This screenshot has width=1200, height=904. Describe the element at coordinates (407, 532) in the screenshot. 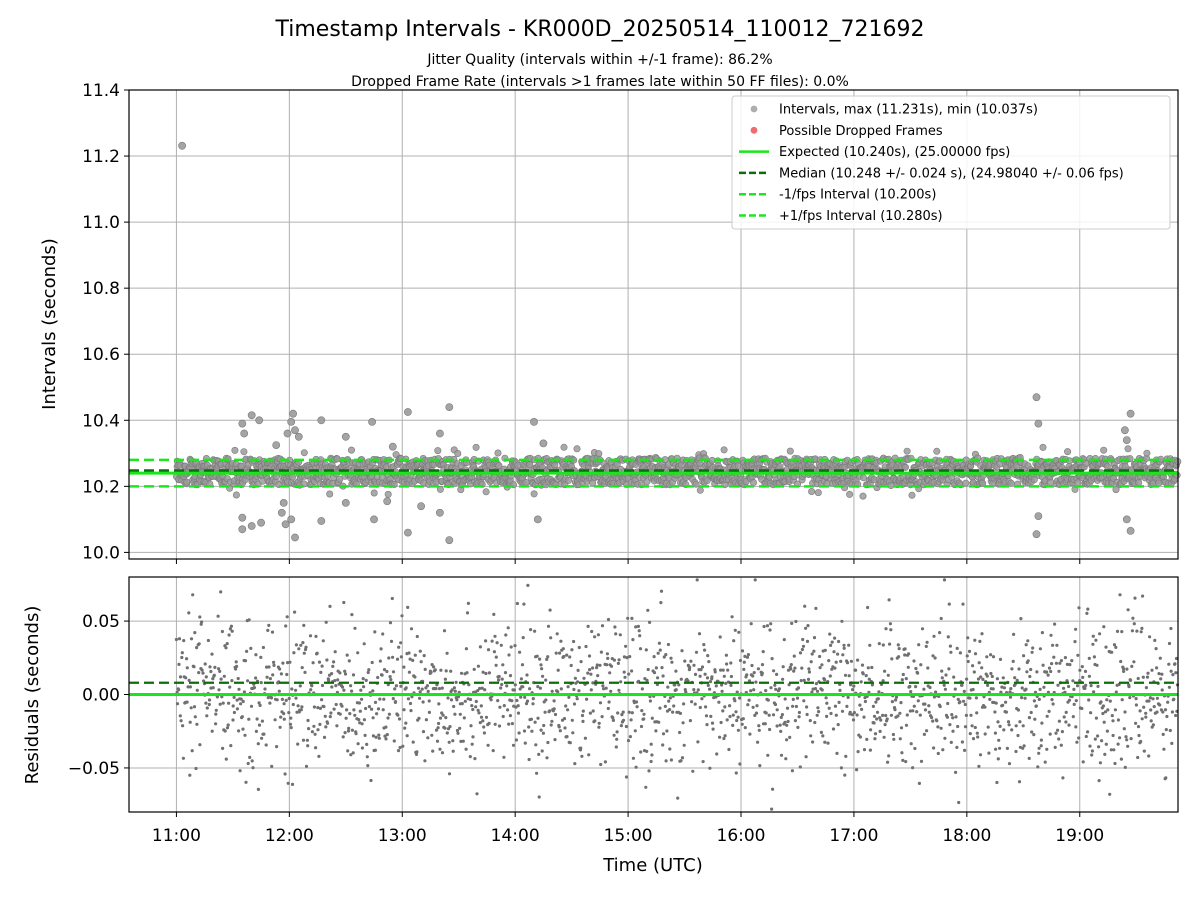

I see `interval-outlier-point` at that location.